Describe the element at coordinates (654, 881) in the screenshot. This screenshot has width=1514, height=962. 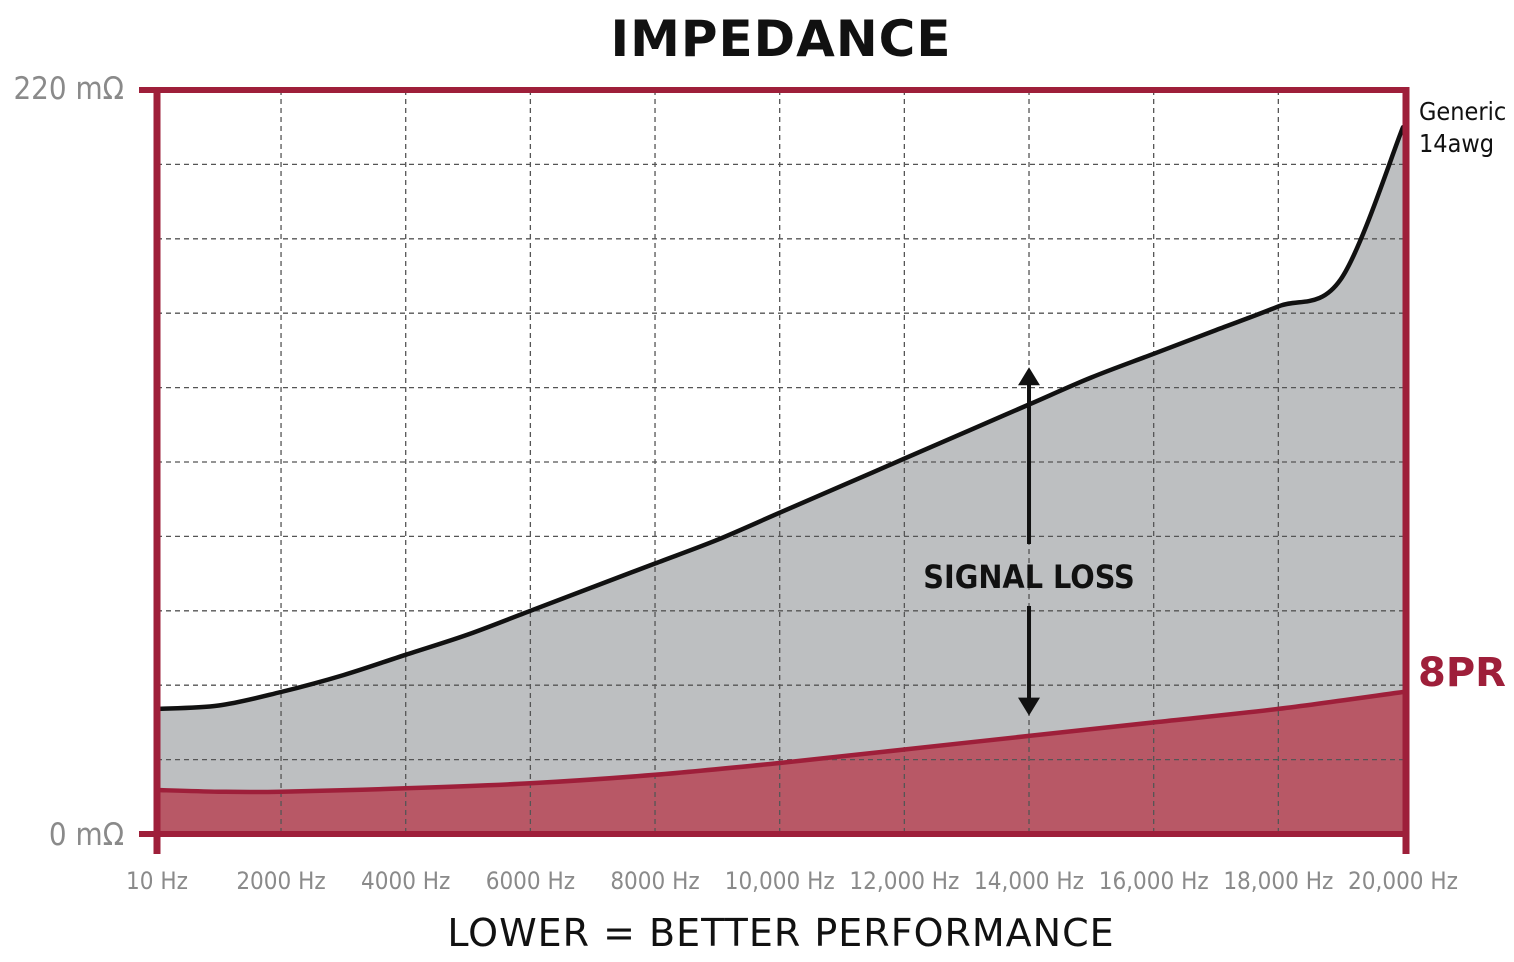
I see `x-tick-label: 8000 Hz` at that location.